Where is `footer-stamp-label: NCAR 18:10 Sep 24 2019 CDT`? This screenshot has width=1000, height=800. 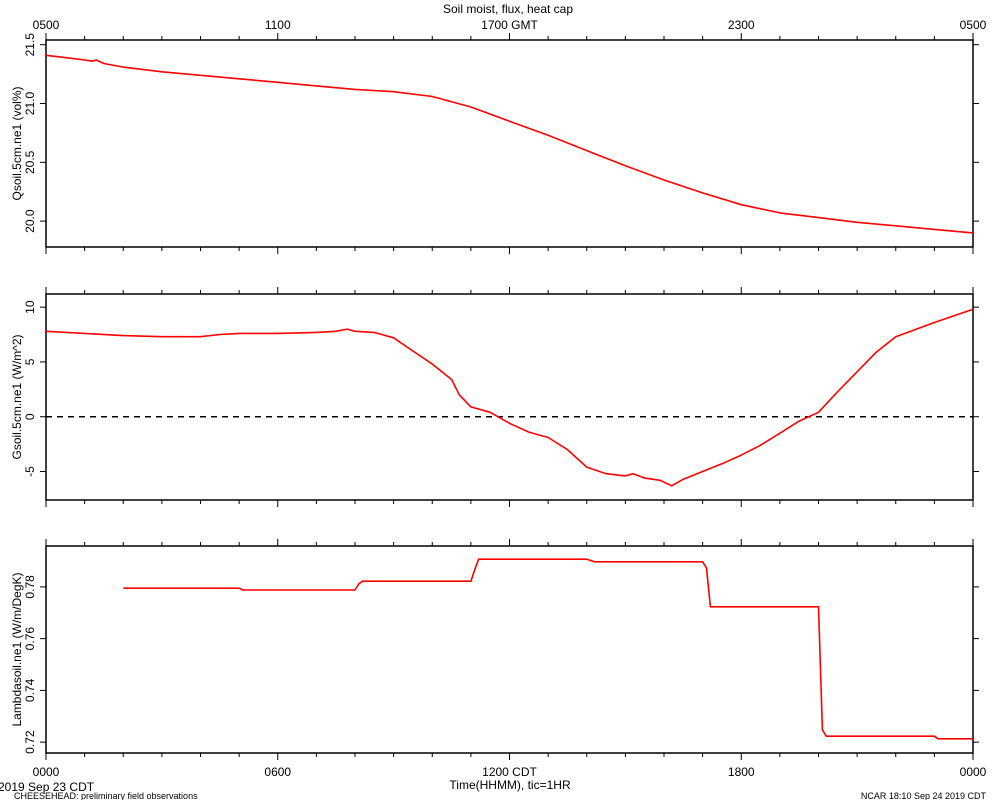
footer-stamp-label: NCAR 18:10 Sep 24 2019 CDT is located at coordinates (924, 795).